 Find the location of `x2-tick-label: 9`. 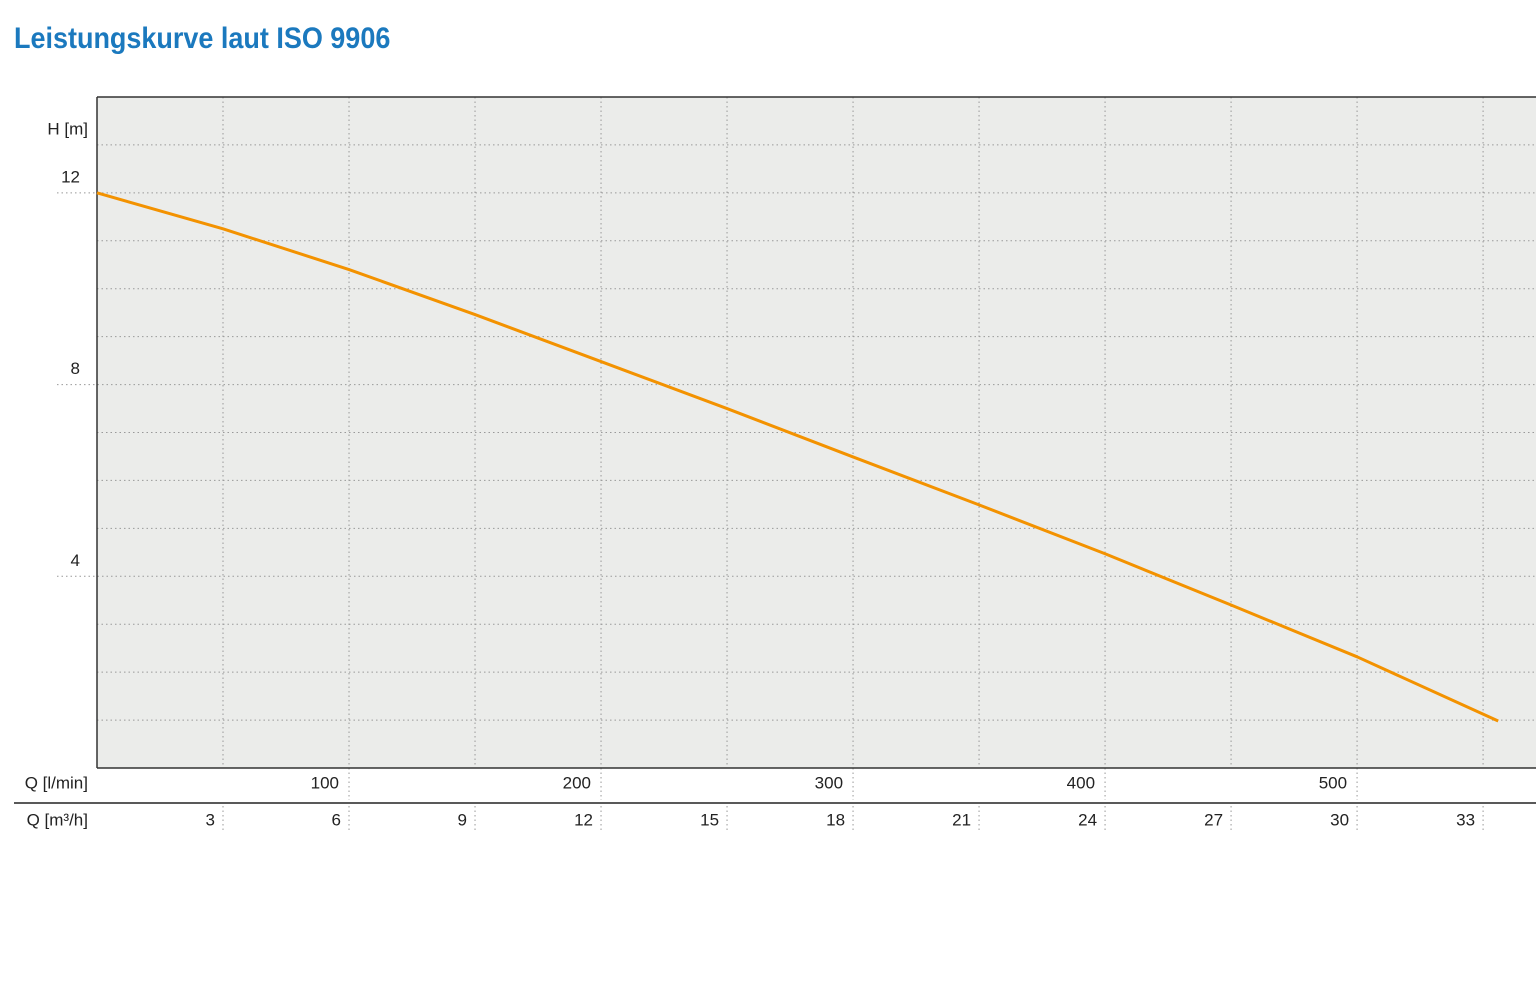

x2-tick-label: 9 is located at coordinates (462, 819).